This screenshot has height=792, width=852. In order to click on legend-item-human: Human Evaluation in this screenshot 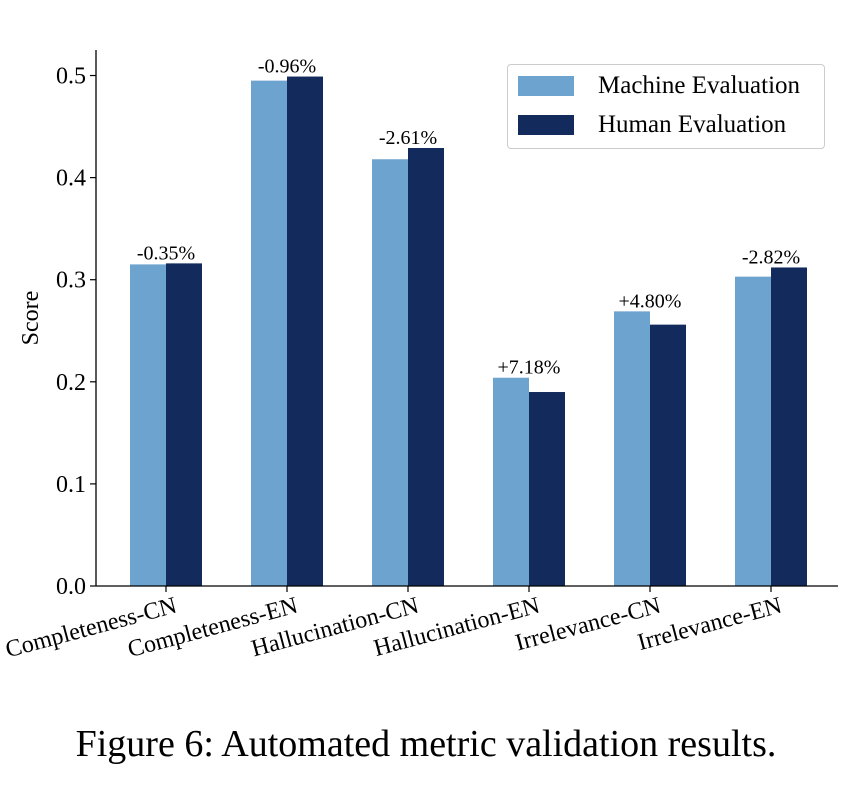, I will do `click(652, 124)`.